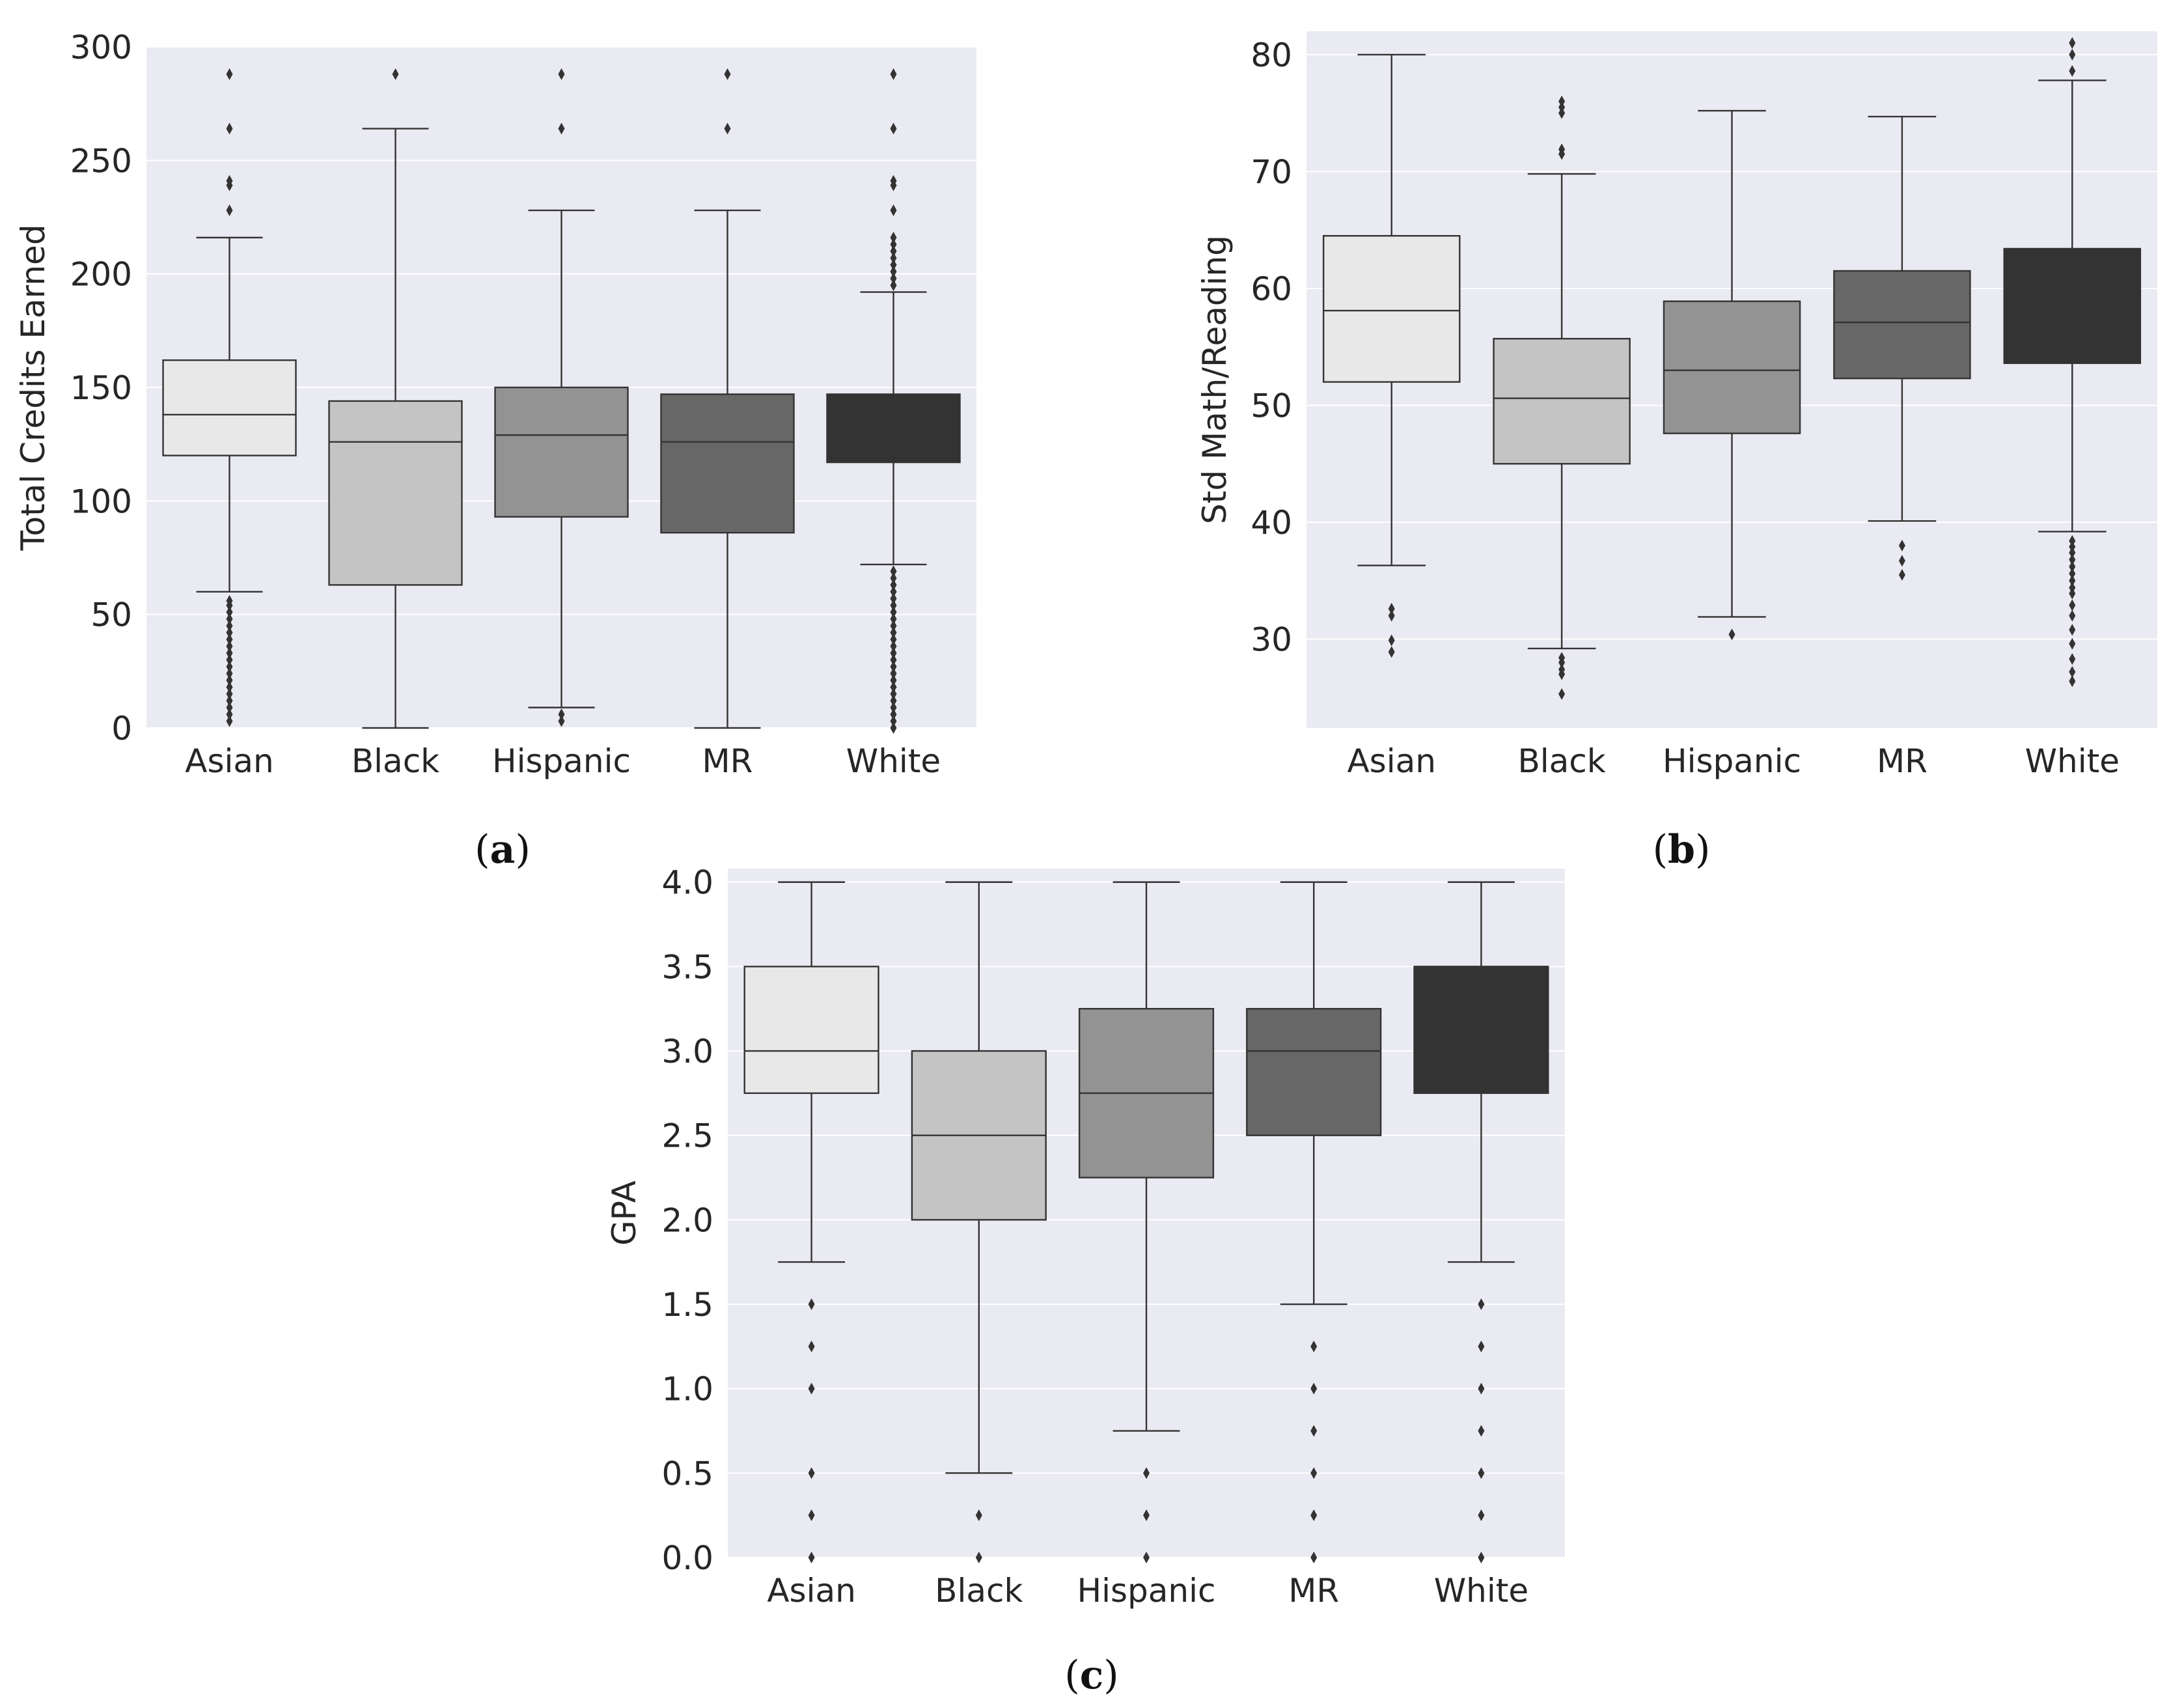 Image resolution: width=2184 pixels, height=1704 pixels. Describe the element at coordinates (1562, 401) in the screenshot. I see `box-black` at that location.